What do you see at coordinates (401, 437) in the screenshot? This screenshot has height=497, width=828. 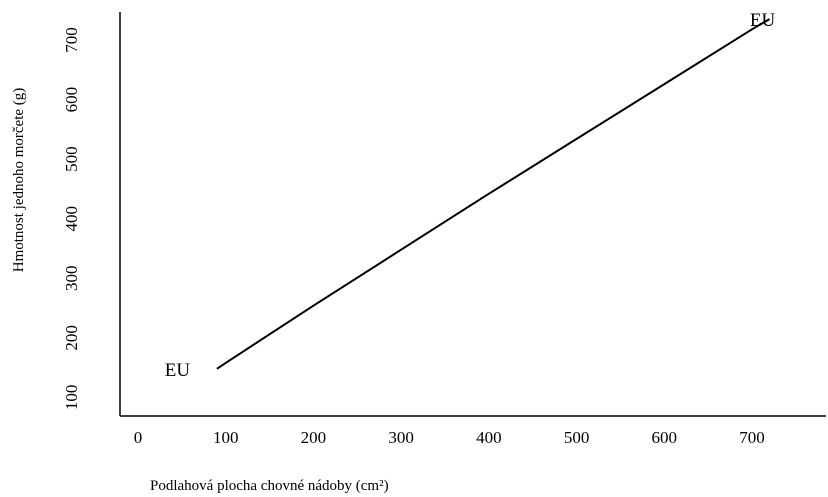 I see `x-tick-label: 300` at bounding box center [401, 437].